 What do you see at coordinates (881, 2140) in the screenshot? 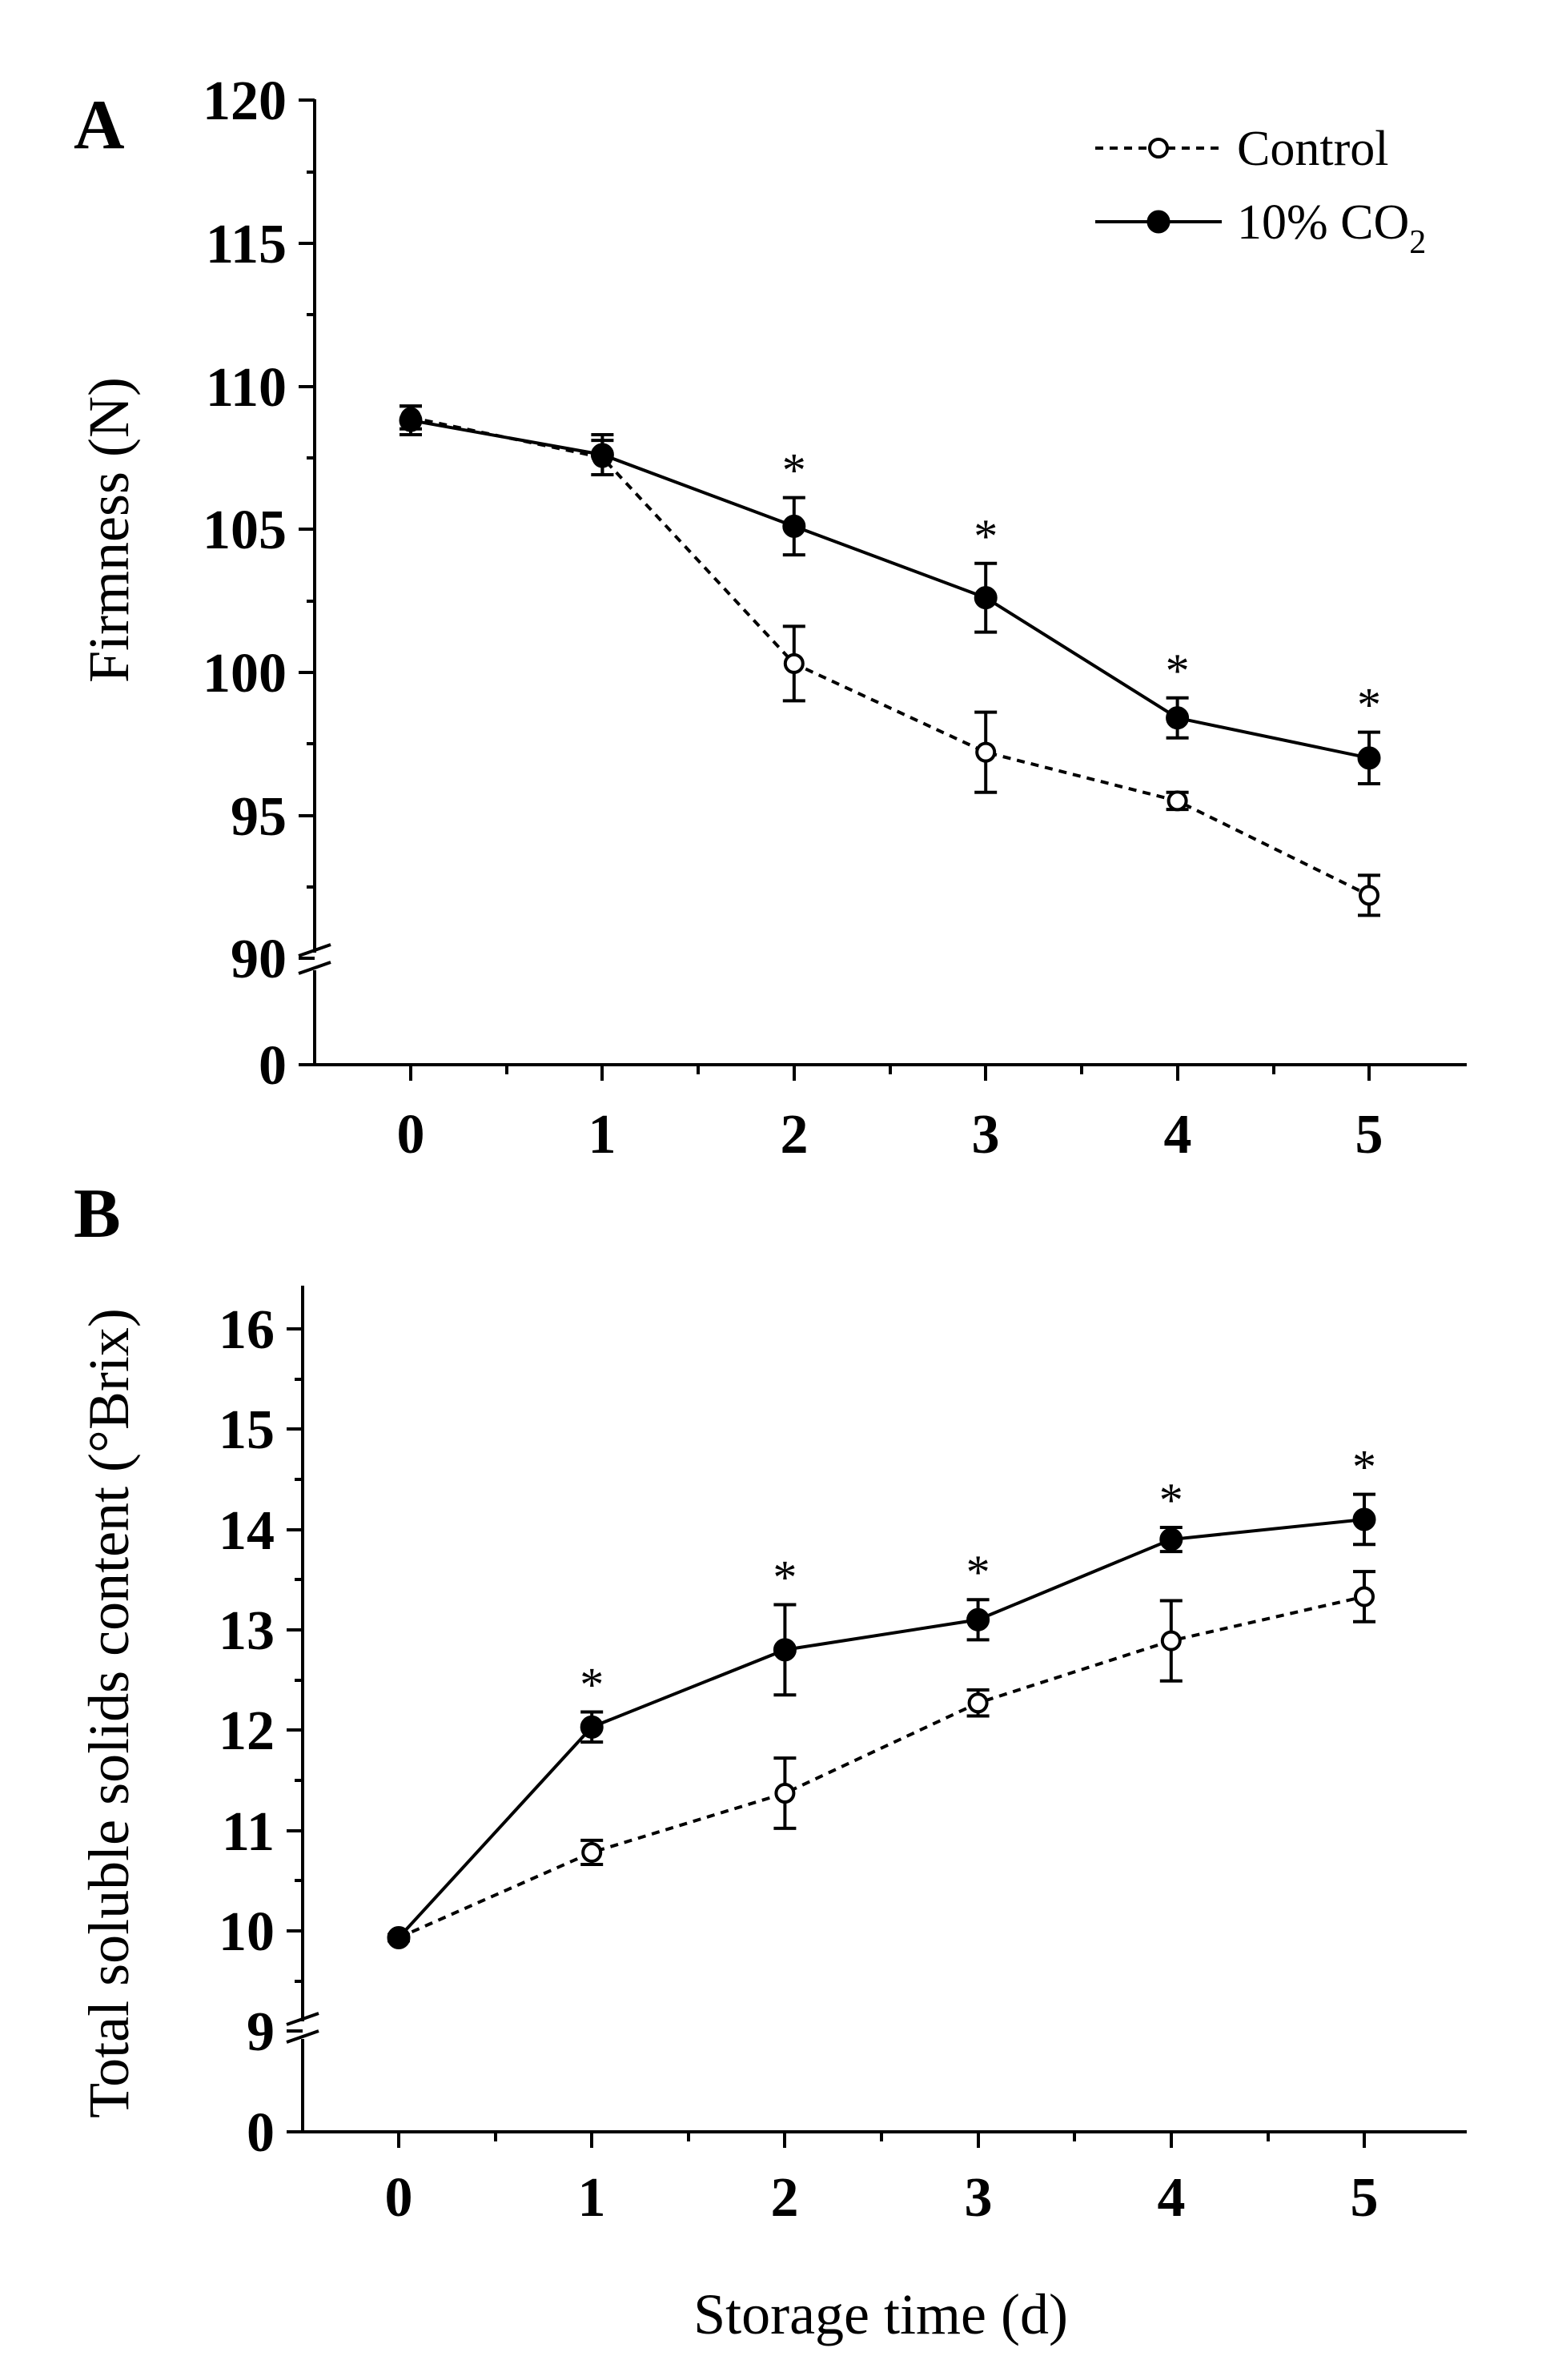
I see `panel-b-x-ticks` at bounding box center [881, 2140].